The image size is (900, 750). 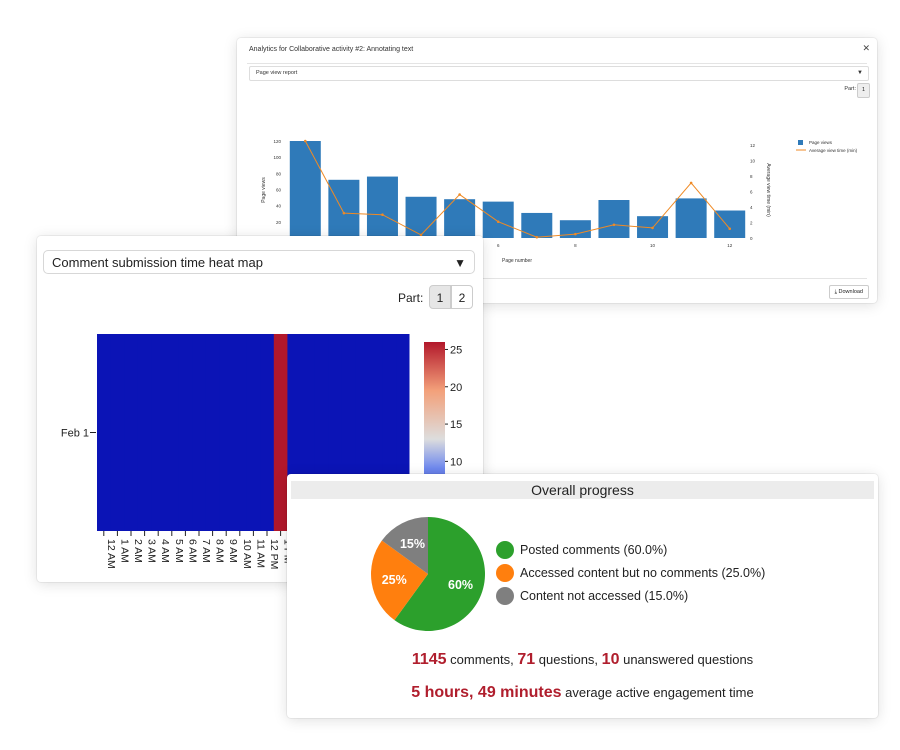 I want to click on column-label: 12 PM, so click(x=274, y=554).